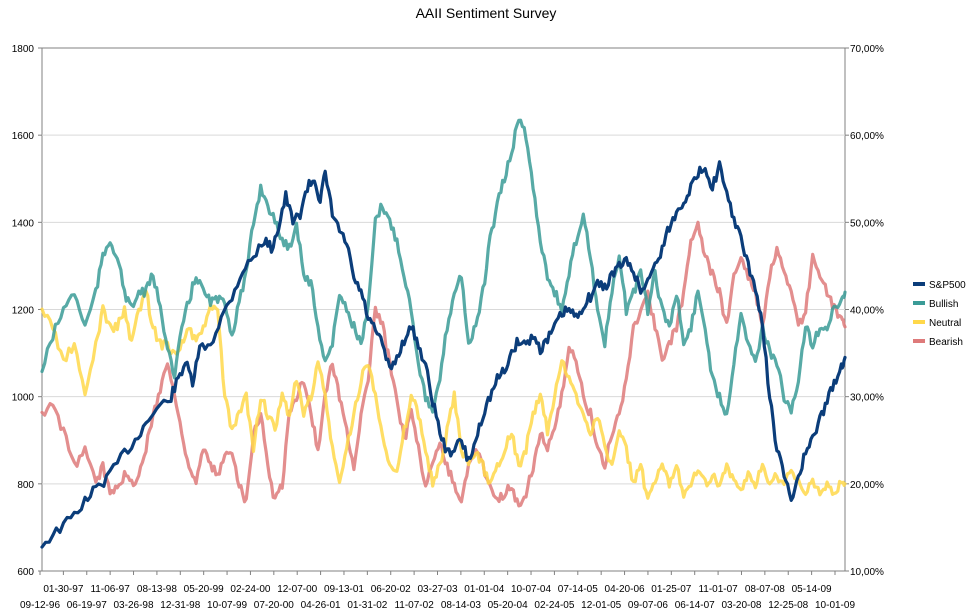 The width and height of the screenshot is (973, 612). I want to click on legend-label: S&P500, so click(947, 285).